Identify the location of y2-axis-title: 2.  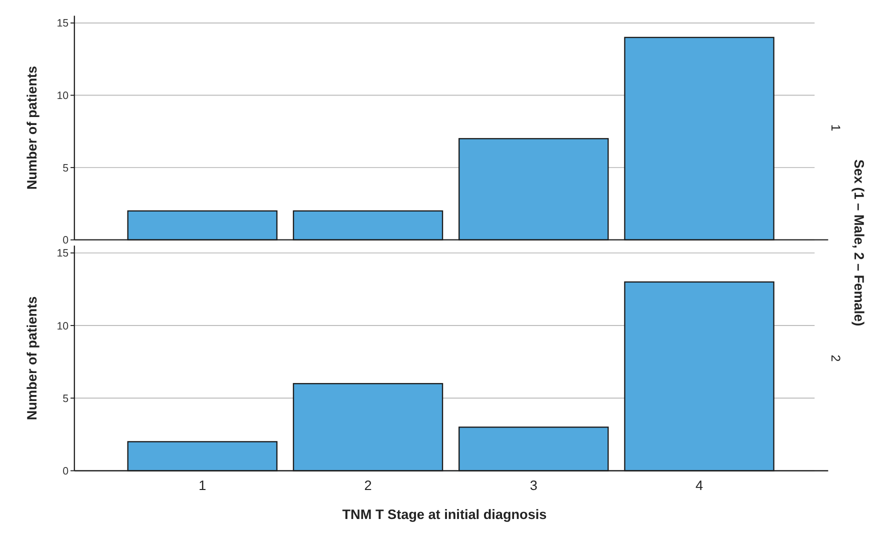
(835, 358).